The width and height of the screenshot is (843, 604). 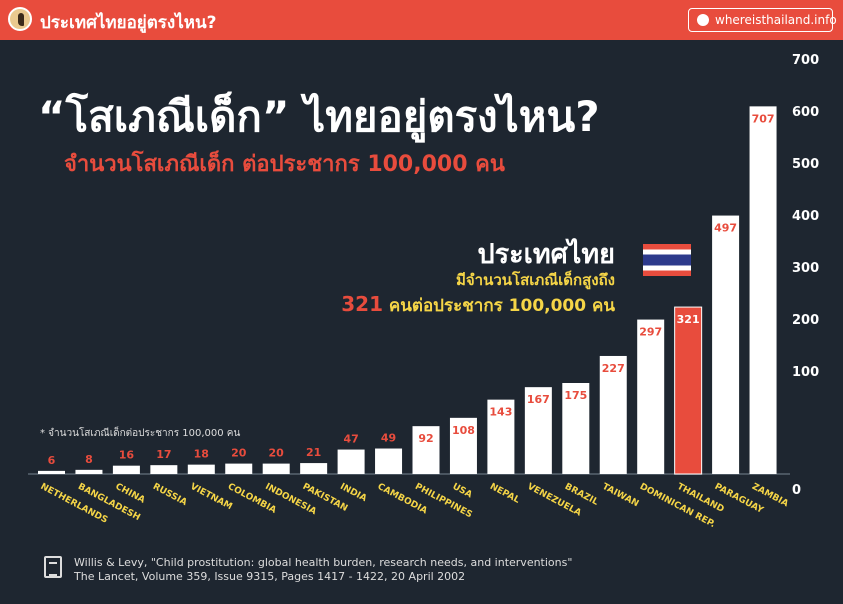 I want to click on category-label: NETHERLANDS, so click(x=74, y=504).